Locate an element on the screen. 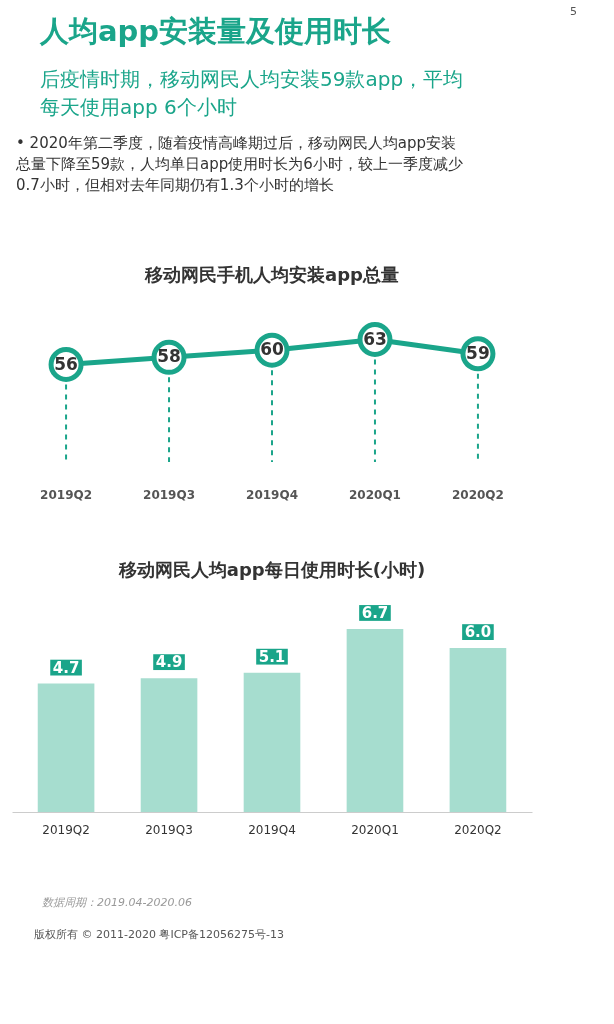  data-label: 6.7 is located at coordinates (375, 612).